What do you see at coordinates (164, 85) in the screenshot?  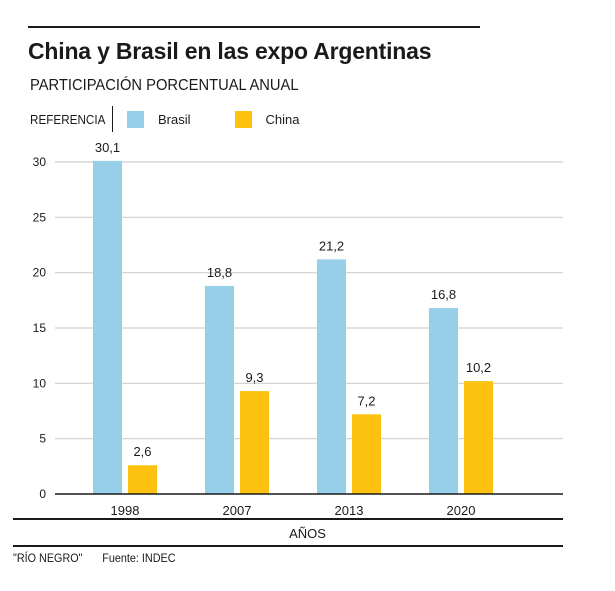 I see `chart-subtitle: PARTICIPACIÓN PORCENTUAL ANUAL` at bounding box center [164, 85].